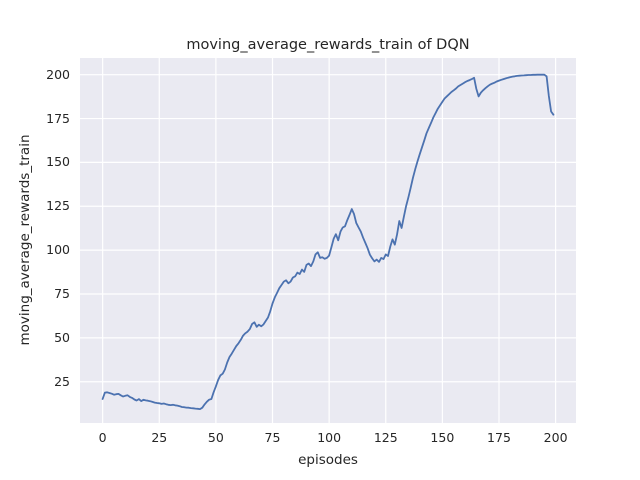  I want to click on chart-title: moving_average_rewards_train of DQN, so click(328, 45).